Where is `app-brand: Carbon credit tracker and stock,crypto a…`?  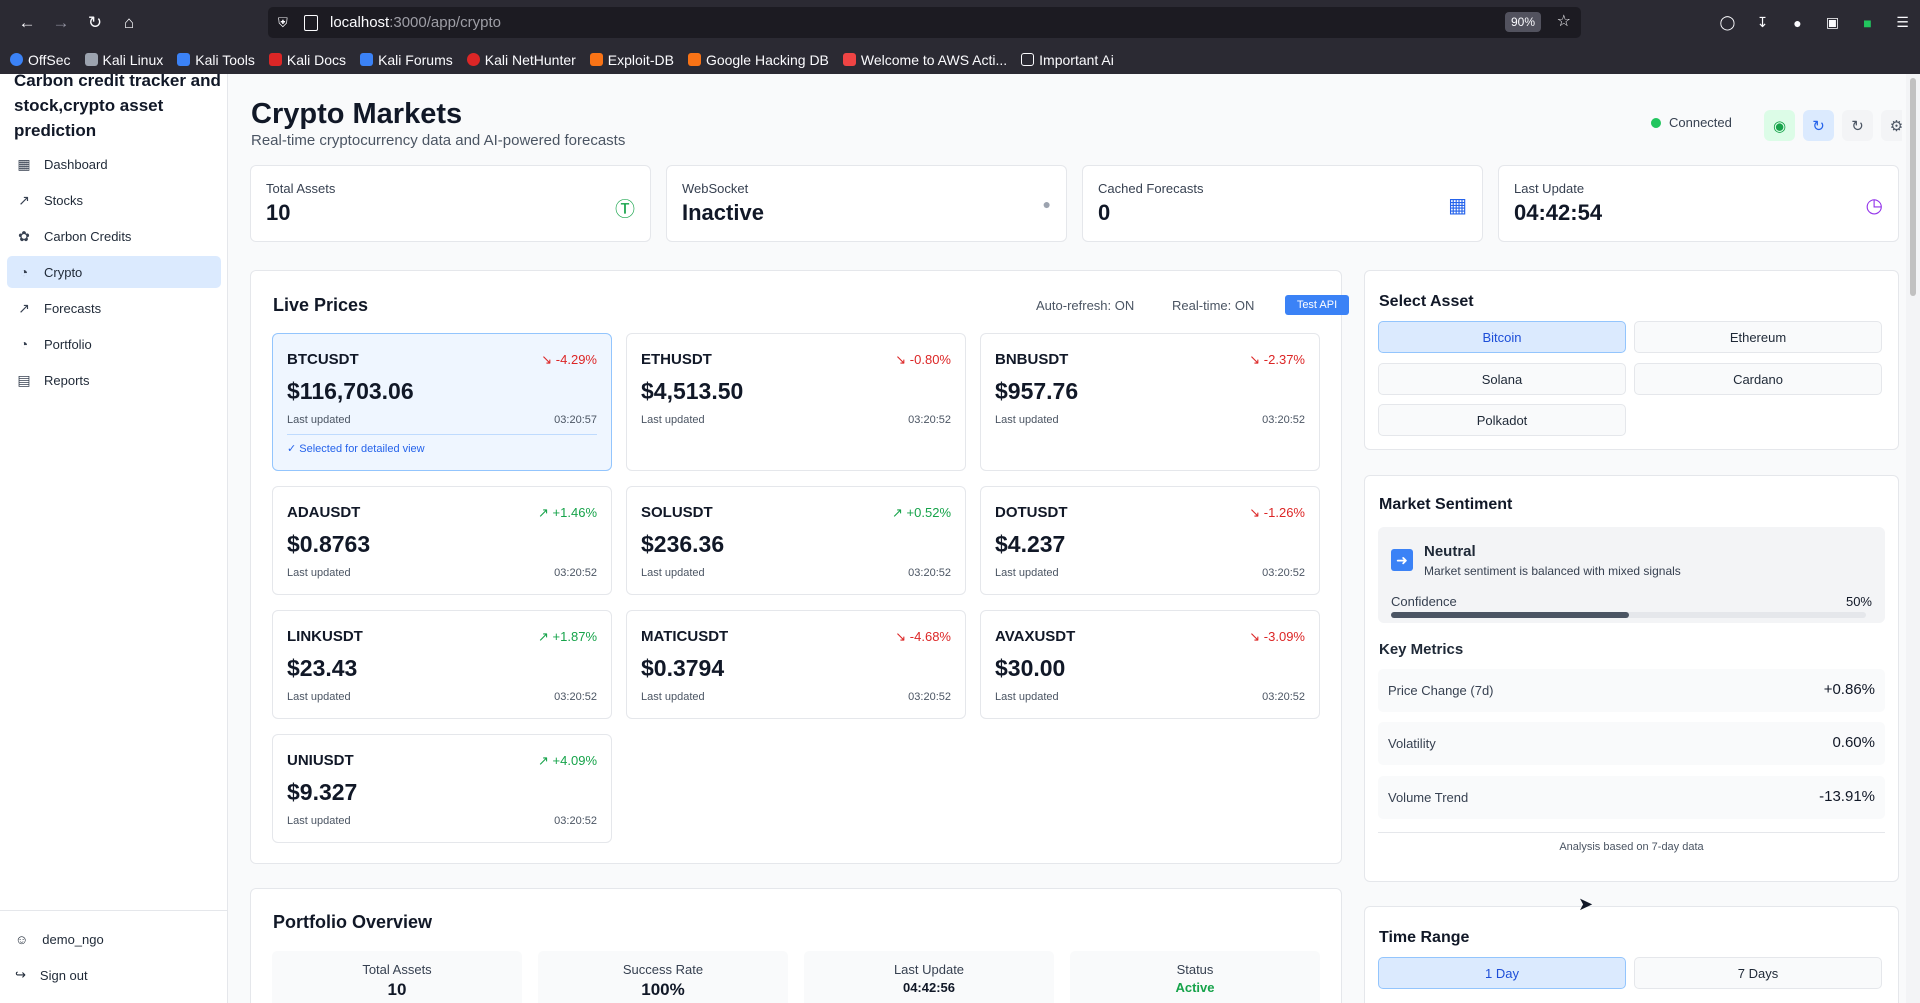
app-brand: Carbon credit tracker and stock,crypto a… is located at coordinates (117, 105).